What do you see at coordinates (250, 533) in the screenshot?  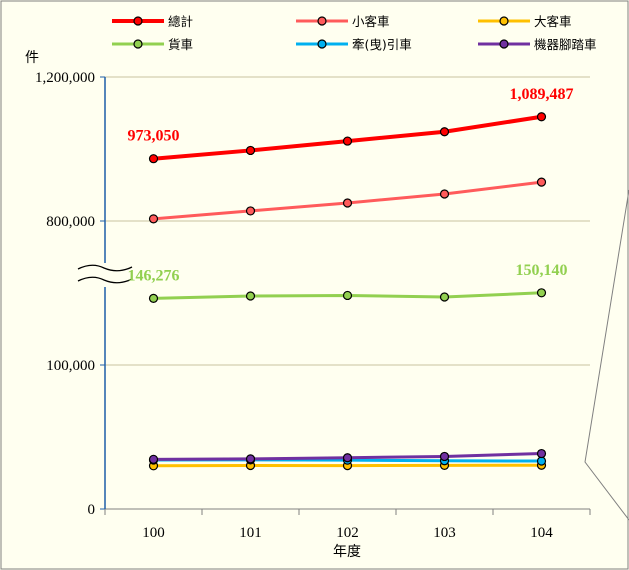 I see `x-tick-label: 101` at bounding box center [250, 533].